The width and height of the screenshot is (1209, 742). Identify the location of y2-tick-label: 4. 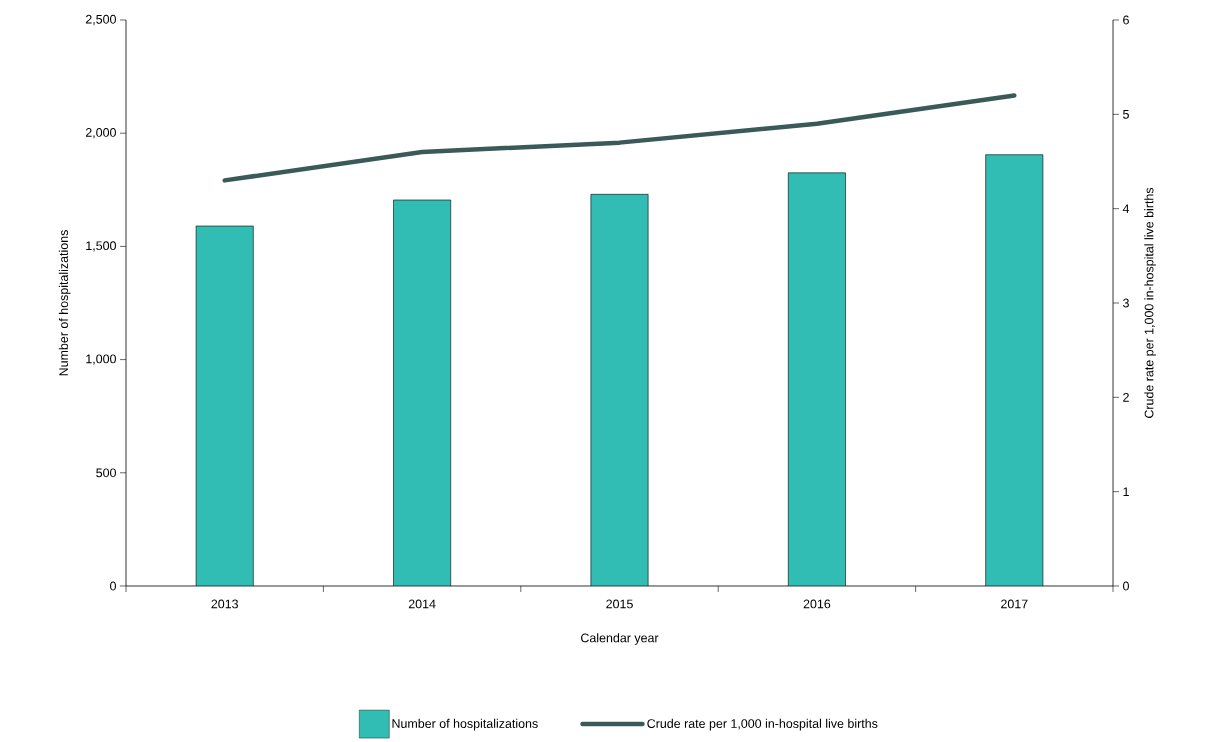
(1126, 208).